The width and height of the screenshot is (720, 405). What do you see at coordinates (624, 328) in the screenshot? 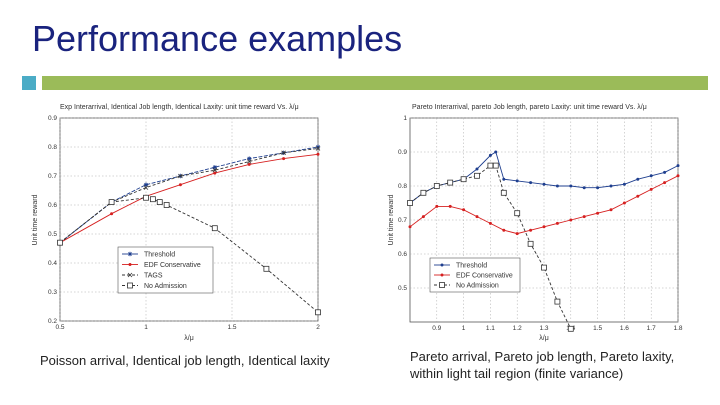
I see `right-x-tick-label: 1.6` at bounding box center [624, 328].